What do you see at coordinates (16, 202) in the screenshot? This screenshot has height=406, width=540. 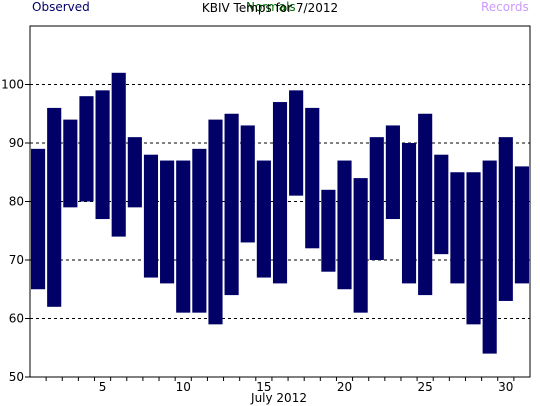 I see `y-tick-label-80: 80` at bounding box center [16, 202].